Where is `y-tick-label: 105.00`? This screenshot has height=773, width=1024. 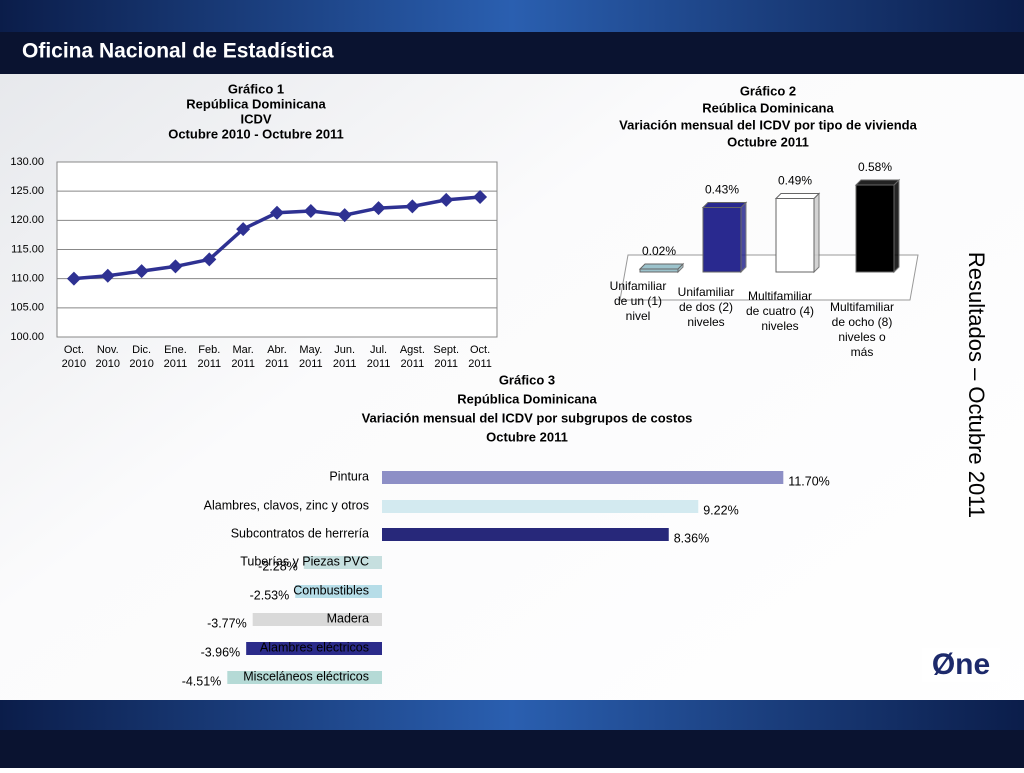
y-tick-label: 105.00 is located at coordinates (27, 308).